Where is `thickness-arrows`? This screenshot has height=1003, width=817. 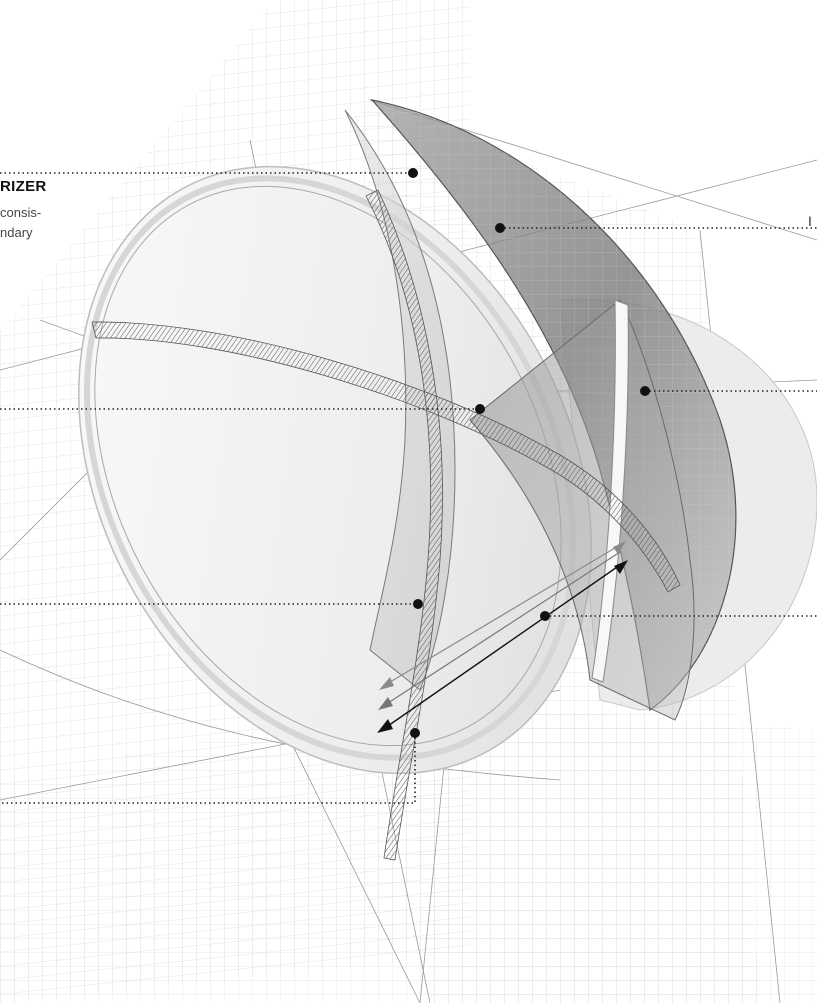
thickness-arrows is located at coordinates (502, 637).